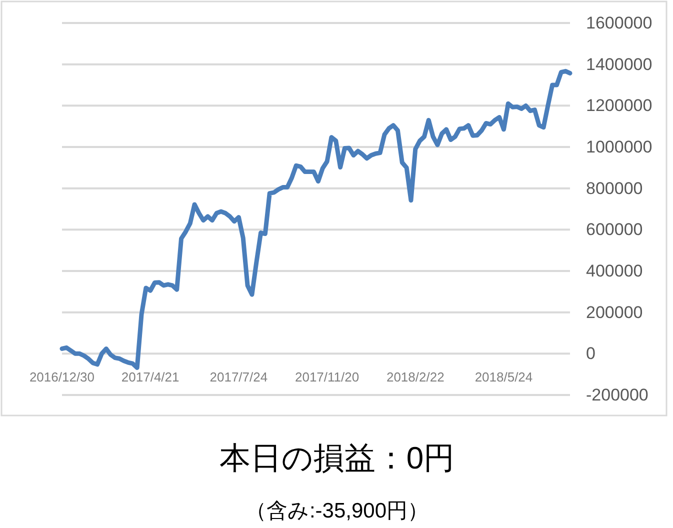 This screenshot has height=528, width=673. What do you see at coordinates (614, 230) in the screenshot?
I see `y-tick-label: 600000` at bounding box center [614, 230].